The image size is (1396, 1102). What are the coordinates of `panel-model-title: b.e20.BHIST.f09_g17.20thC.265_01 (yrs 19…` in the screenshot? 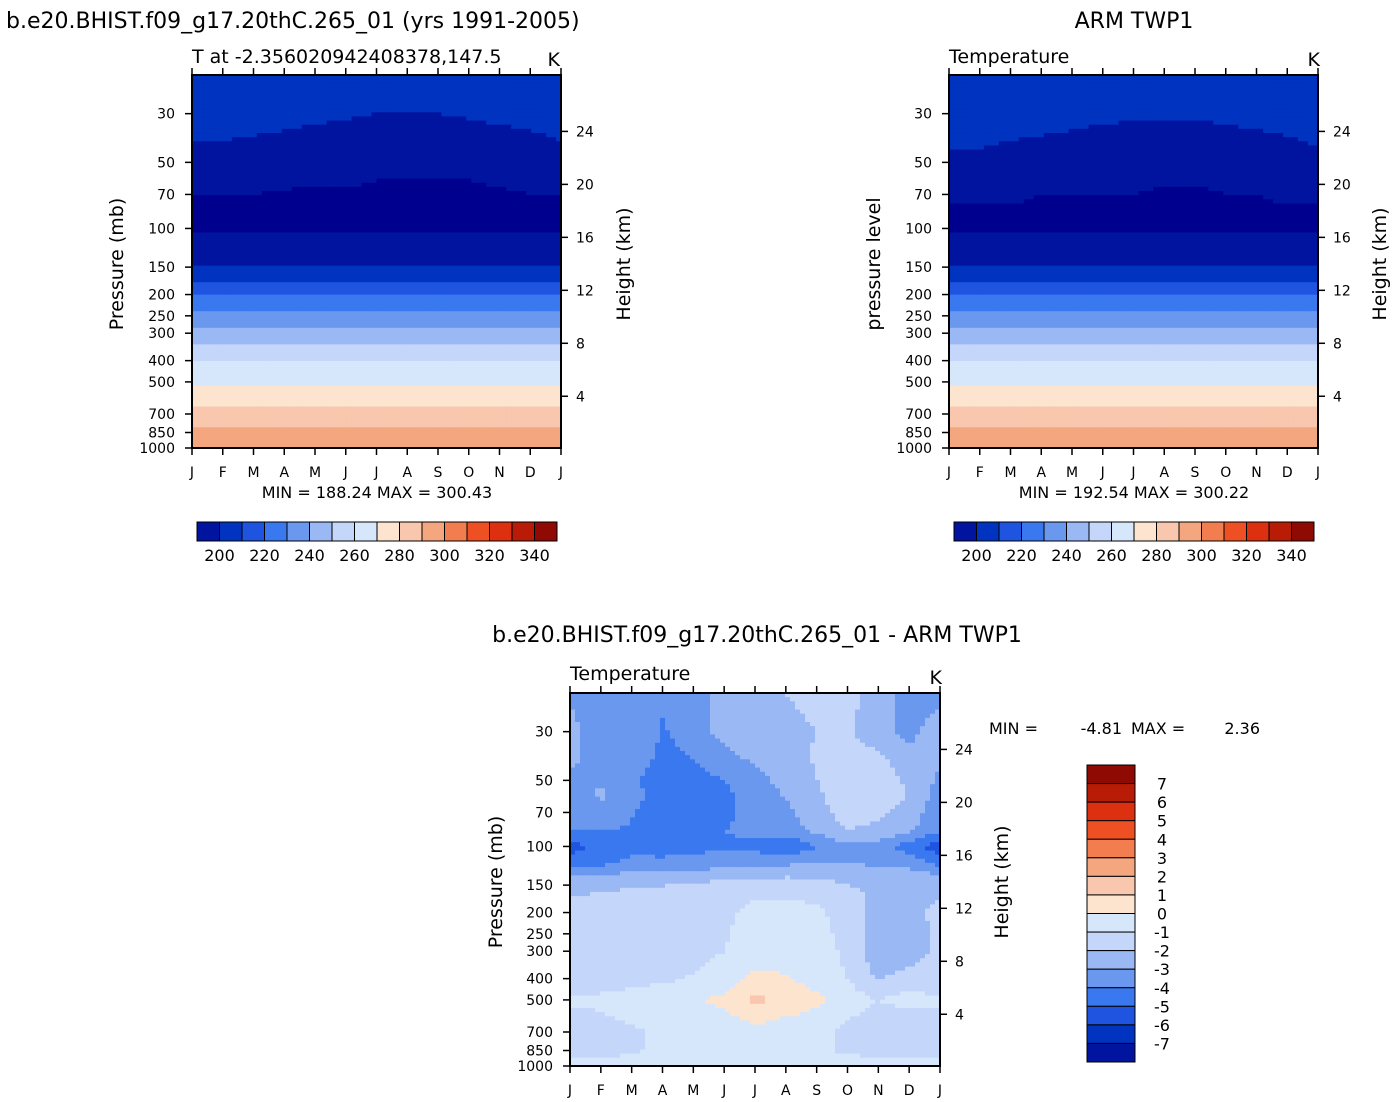 It's located at (293, 21).